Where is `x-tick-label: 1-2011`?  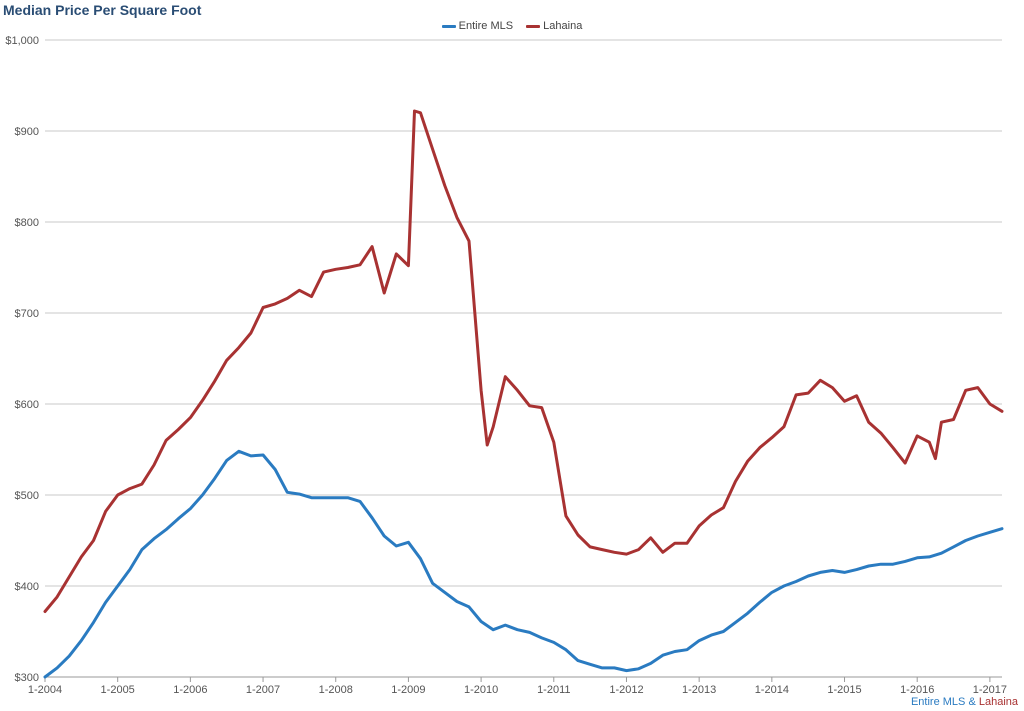 x-tick-label: 1-2011 is located at coordinates (553, 690).